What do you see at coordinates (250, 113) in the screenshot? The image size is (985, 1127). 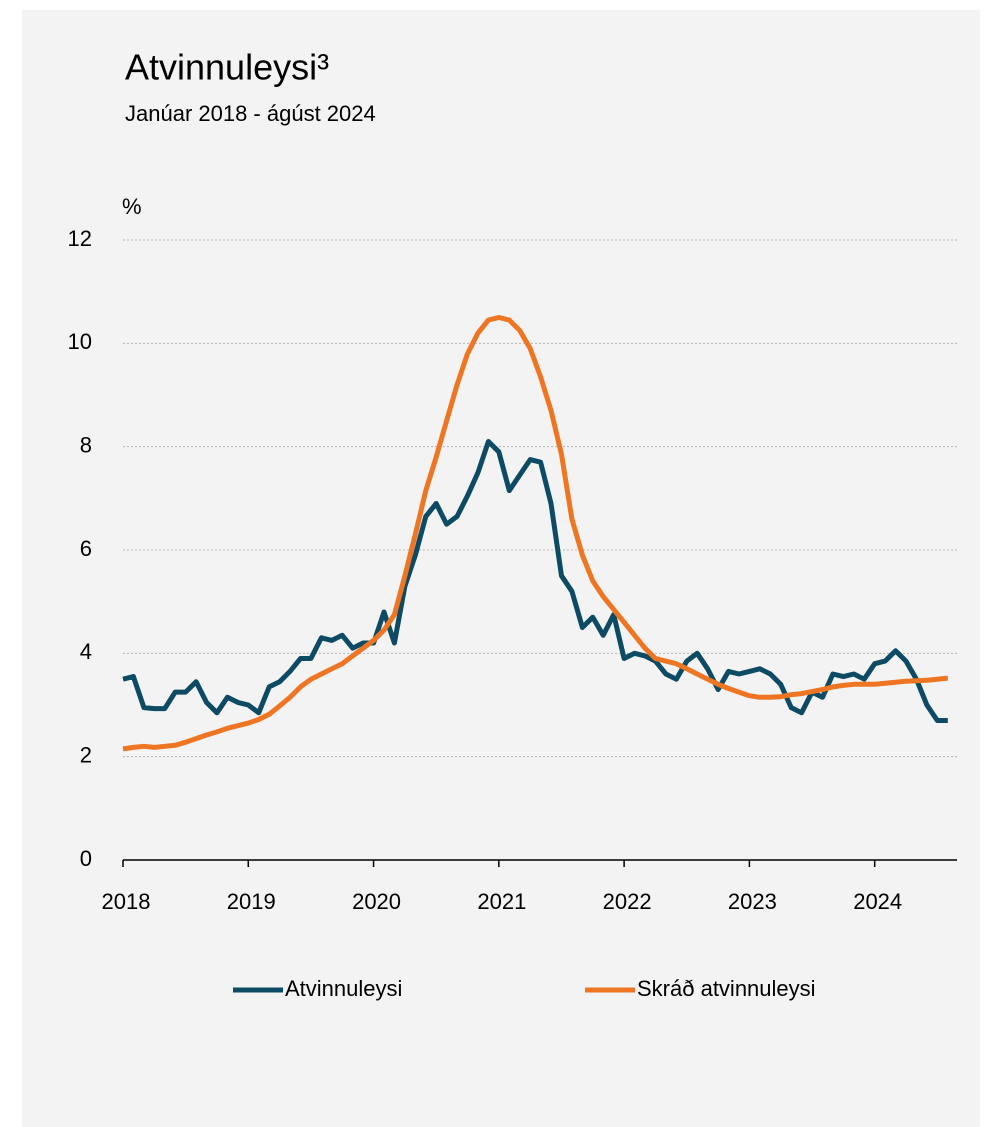 I see `chart-subtitle: Janúar 2018 - ágúst 2024` at bounding box center [250, 113].